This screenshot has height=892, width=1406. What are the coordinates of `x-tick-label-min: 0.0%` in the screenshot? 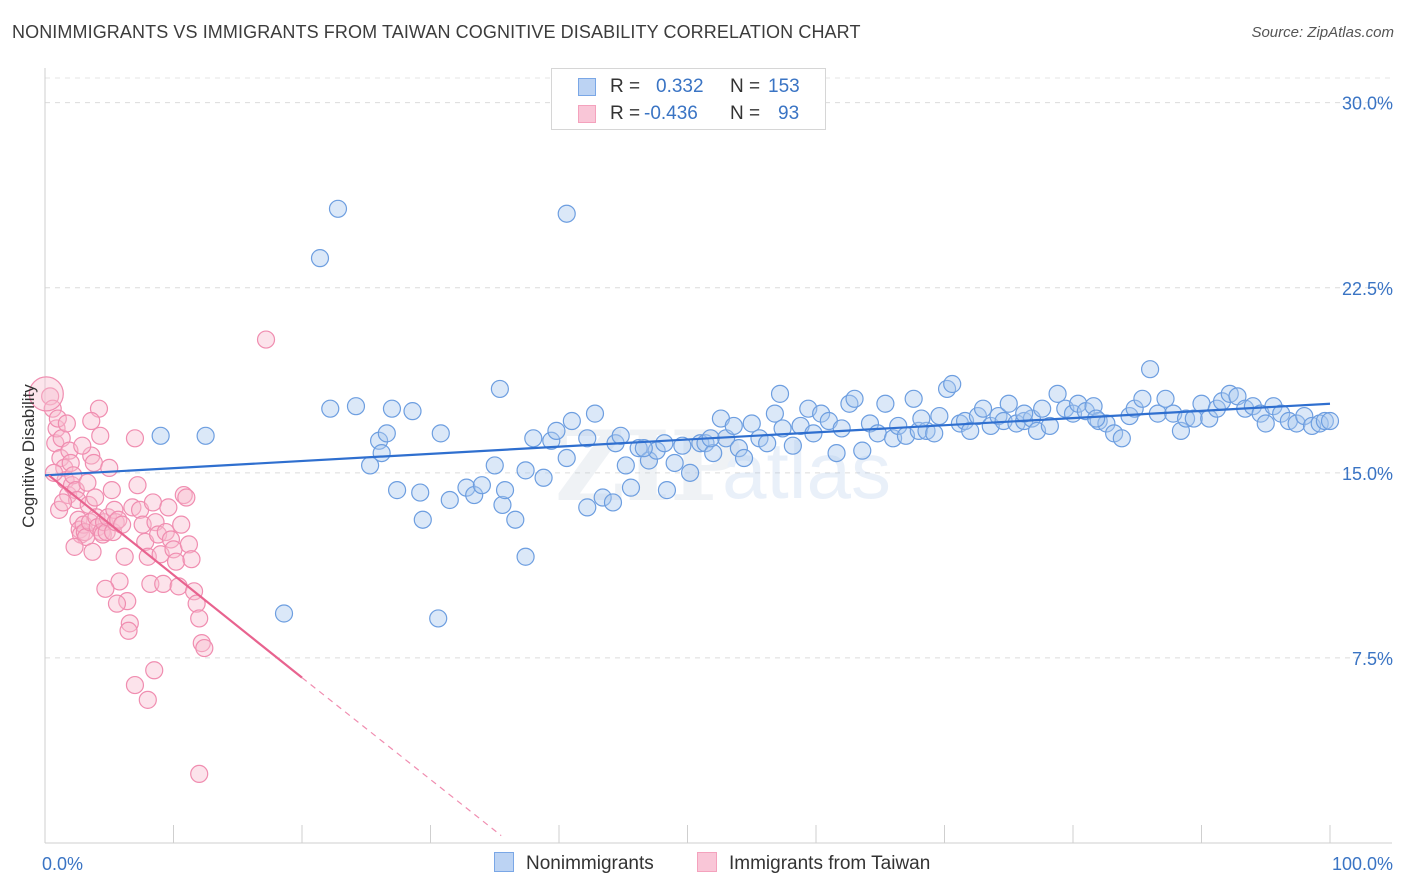 It's located at (62, 864).